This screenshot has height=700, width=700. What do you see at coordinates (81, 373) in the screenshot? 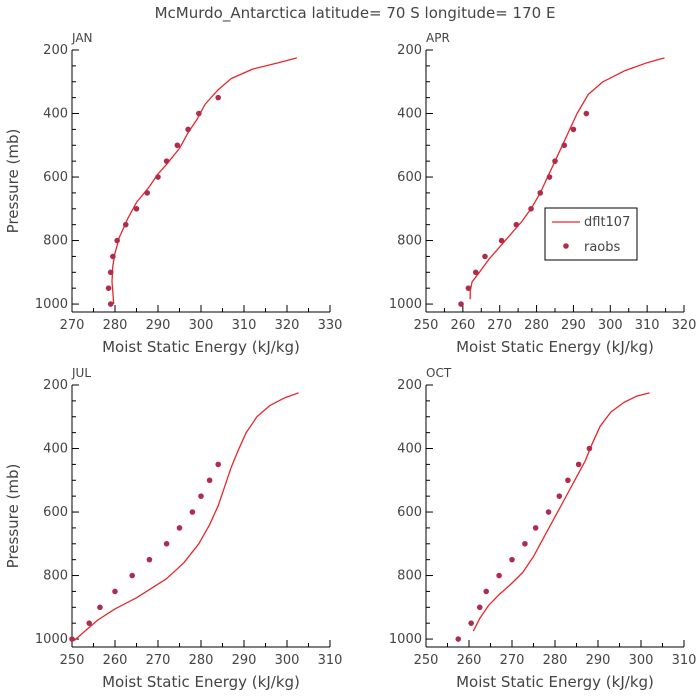
I see `panel-label: JUL` at bounding box center [81, 373].